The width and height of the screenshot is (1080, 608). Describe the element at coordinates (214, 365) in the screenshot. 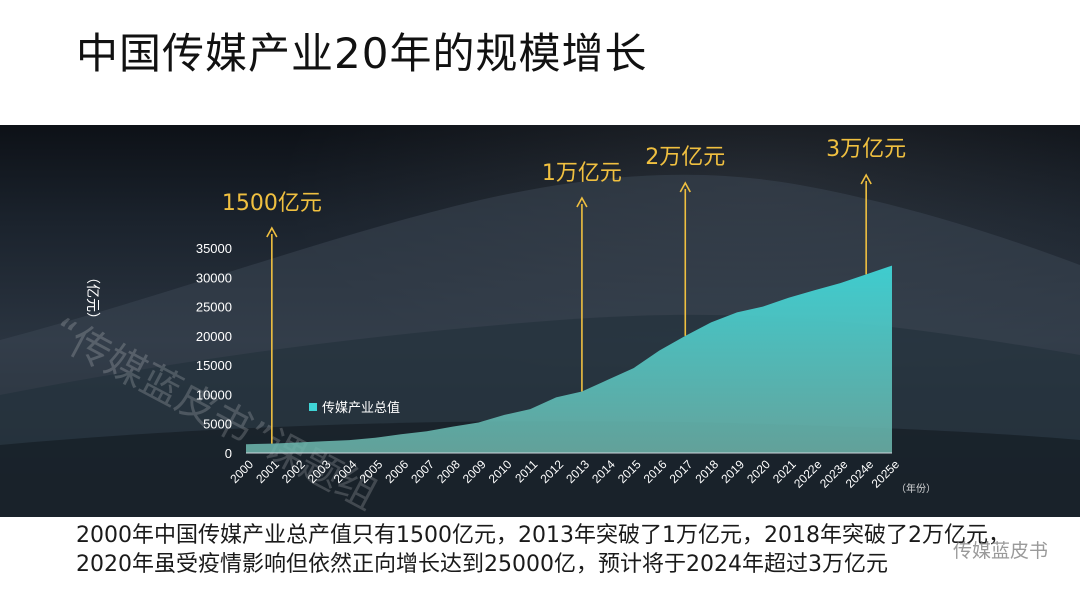

I see `y-tick-label: 15000` at that location.